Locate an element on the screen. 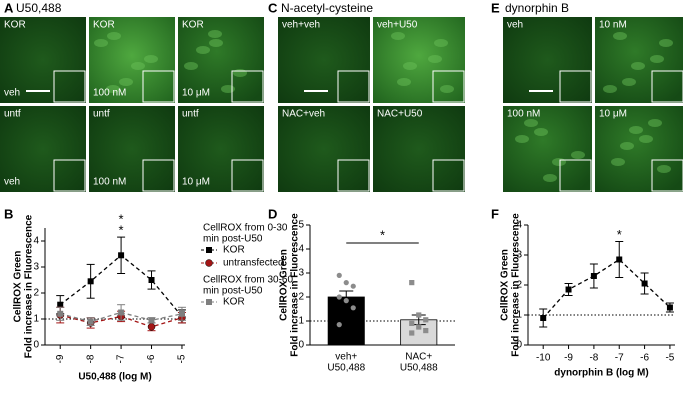  tile-label: 10 nM is located at coordinates (613, 25).